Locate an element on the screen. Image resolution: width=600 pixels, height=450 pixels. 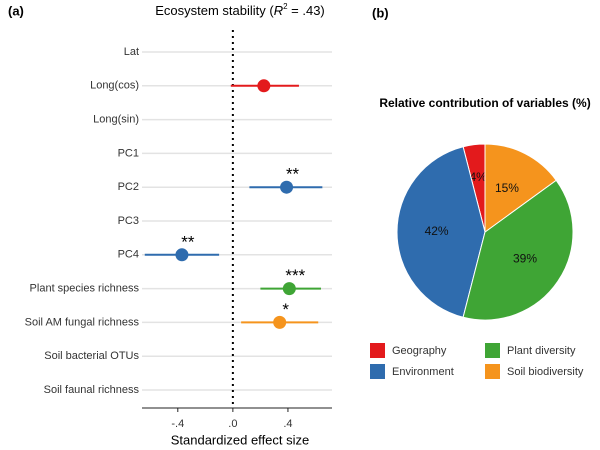
slice-label: 42% is located at coordinates (437, 231).